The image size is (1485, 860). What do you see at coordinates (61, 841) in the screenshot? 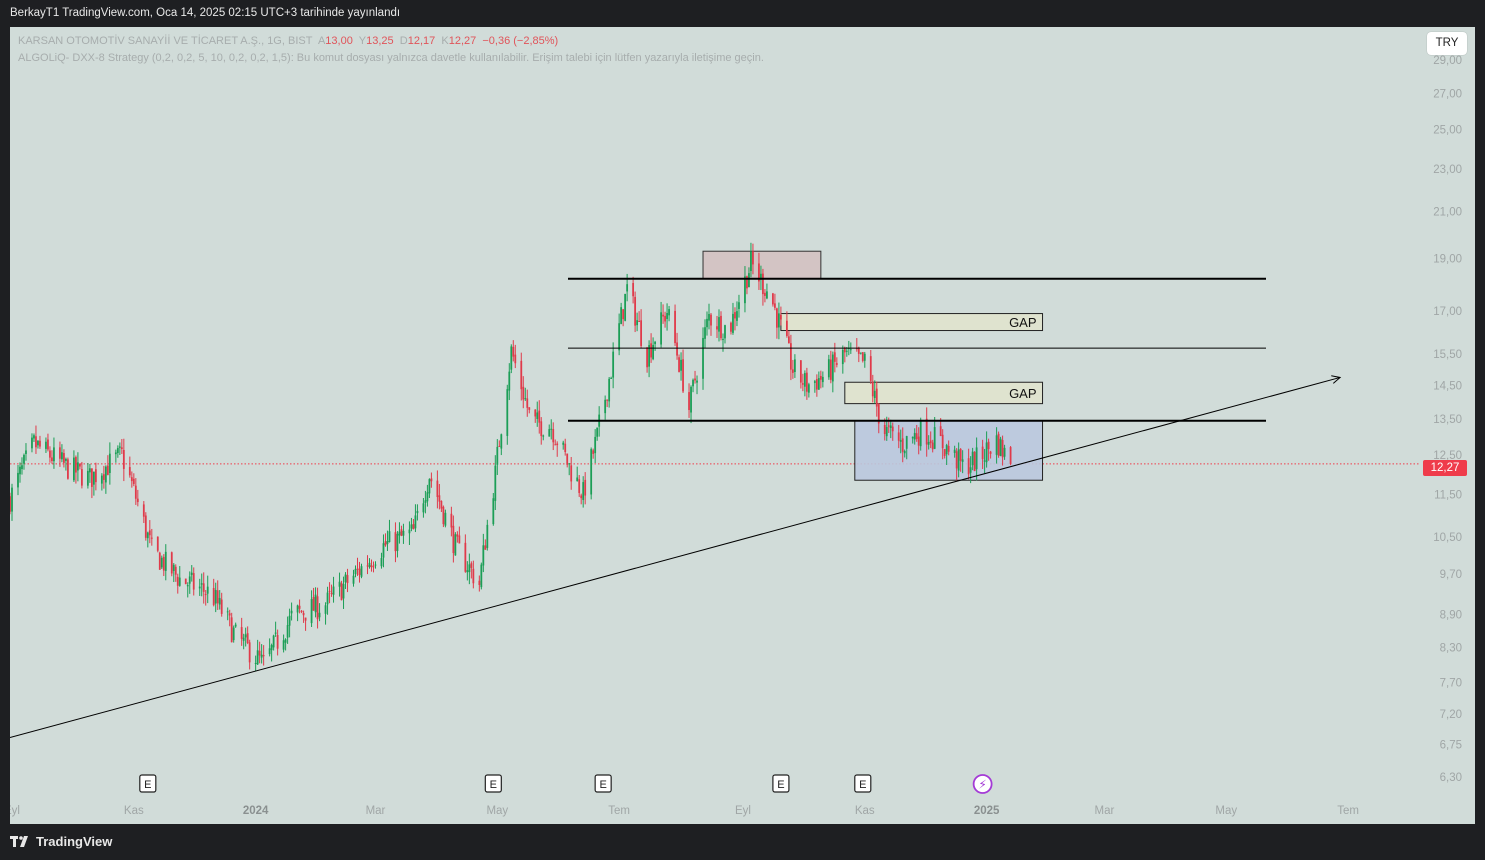
I see `footer: TradingView` at bounding box center [61, 841].